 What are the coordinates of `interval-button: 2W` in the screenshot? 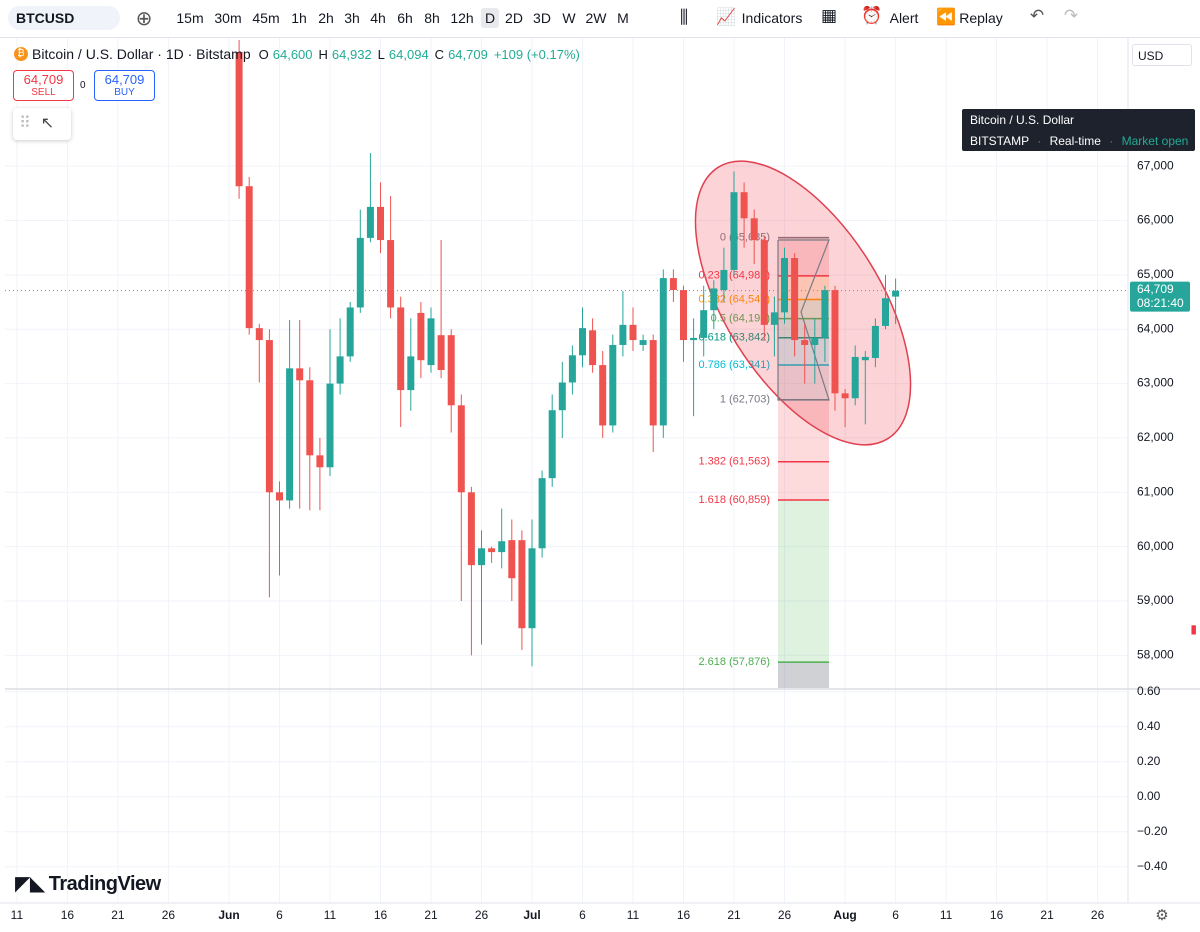 It's located at (596, 18).